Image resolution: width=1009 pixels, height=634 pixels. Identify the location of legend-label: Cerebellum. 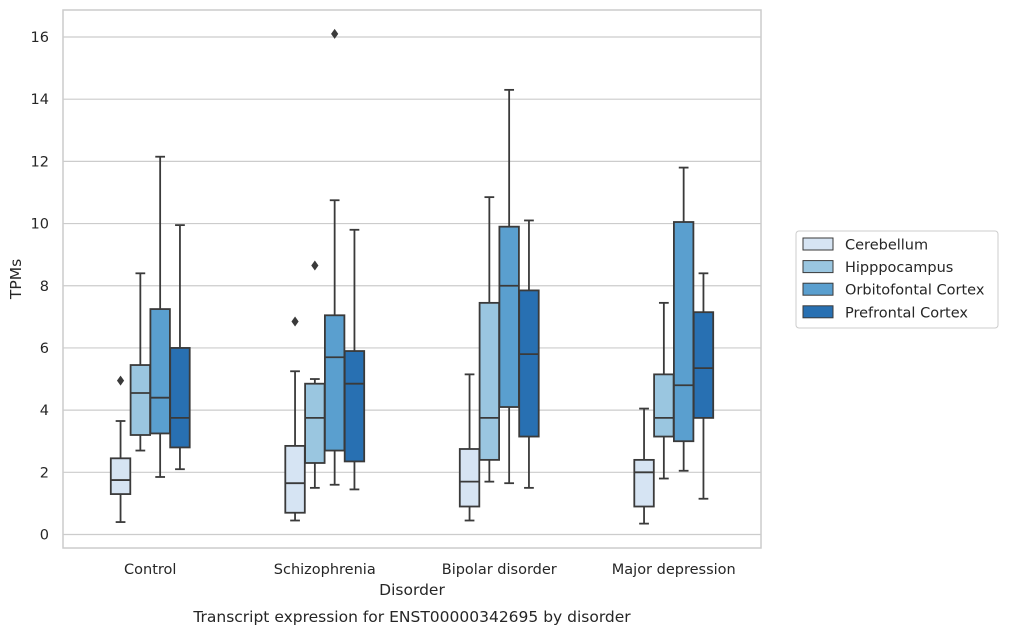
(886, 246).